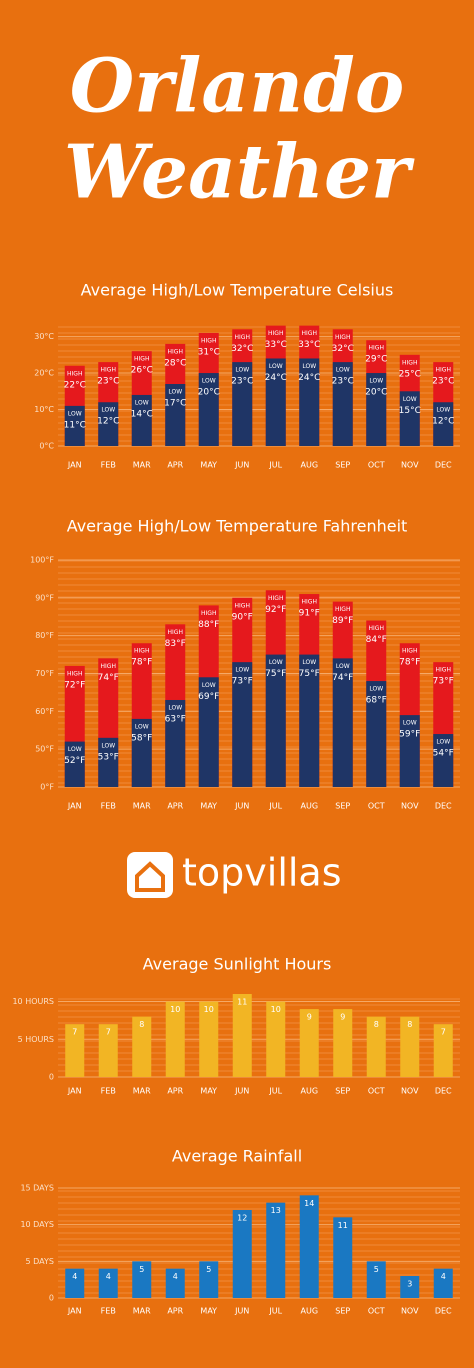 The height and width of the screenshot is (1368, 474). I want to click on value-label: 68°F, so click(376, 701).